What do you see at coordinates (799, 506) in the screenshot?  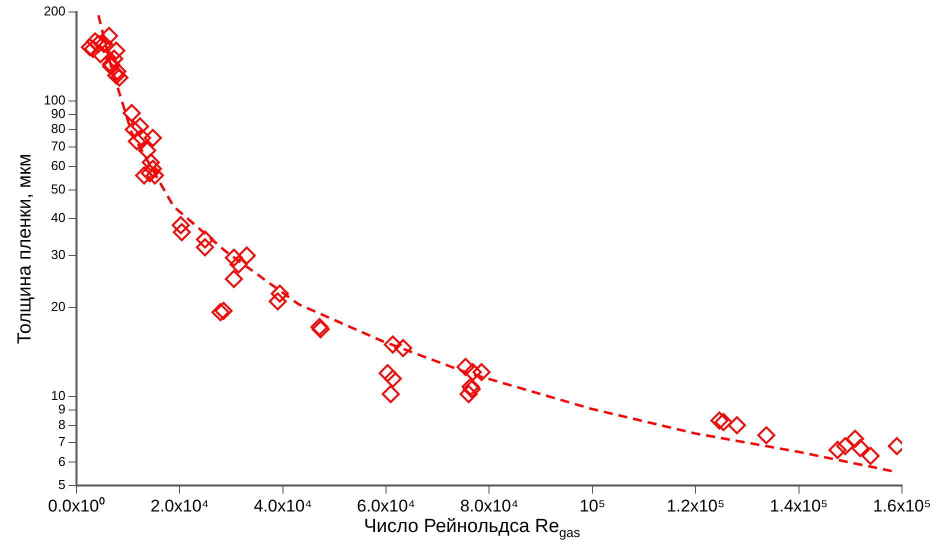 I see `x-tick-label: 1.4x10⁵` at bounding box center [799, 506].